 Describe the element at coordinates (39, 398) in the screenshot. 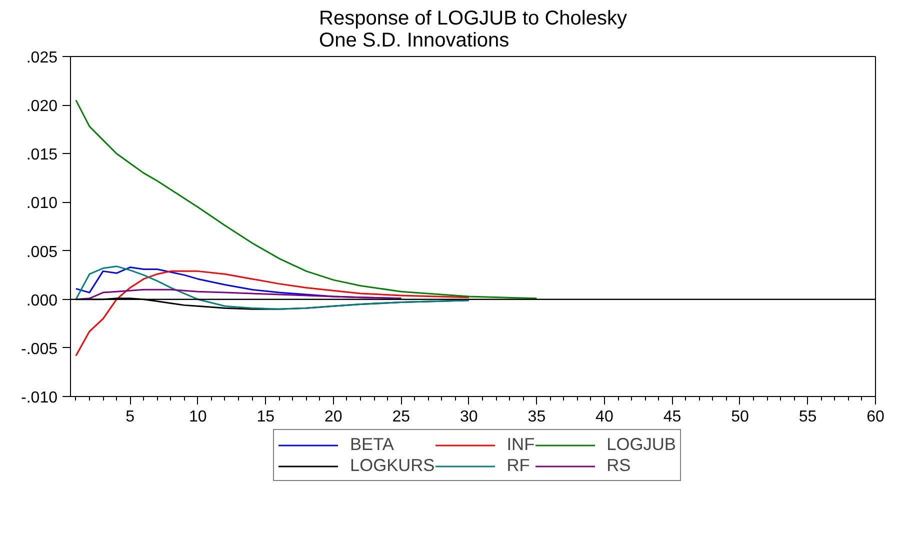

I see `y-tick-label: -.010` at that location.